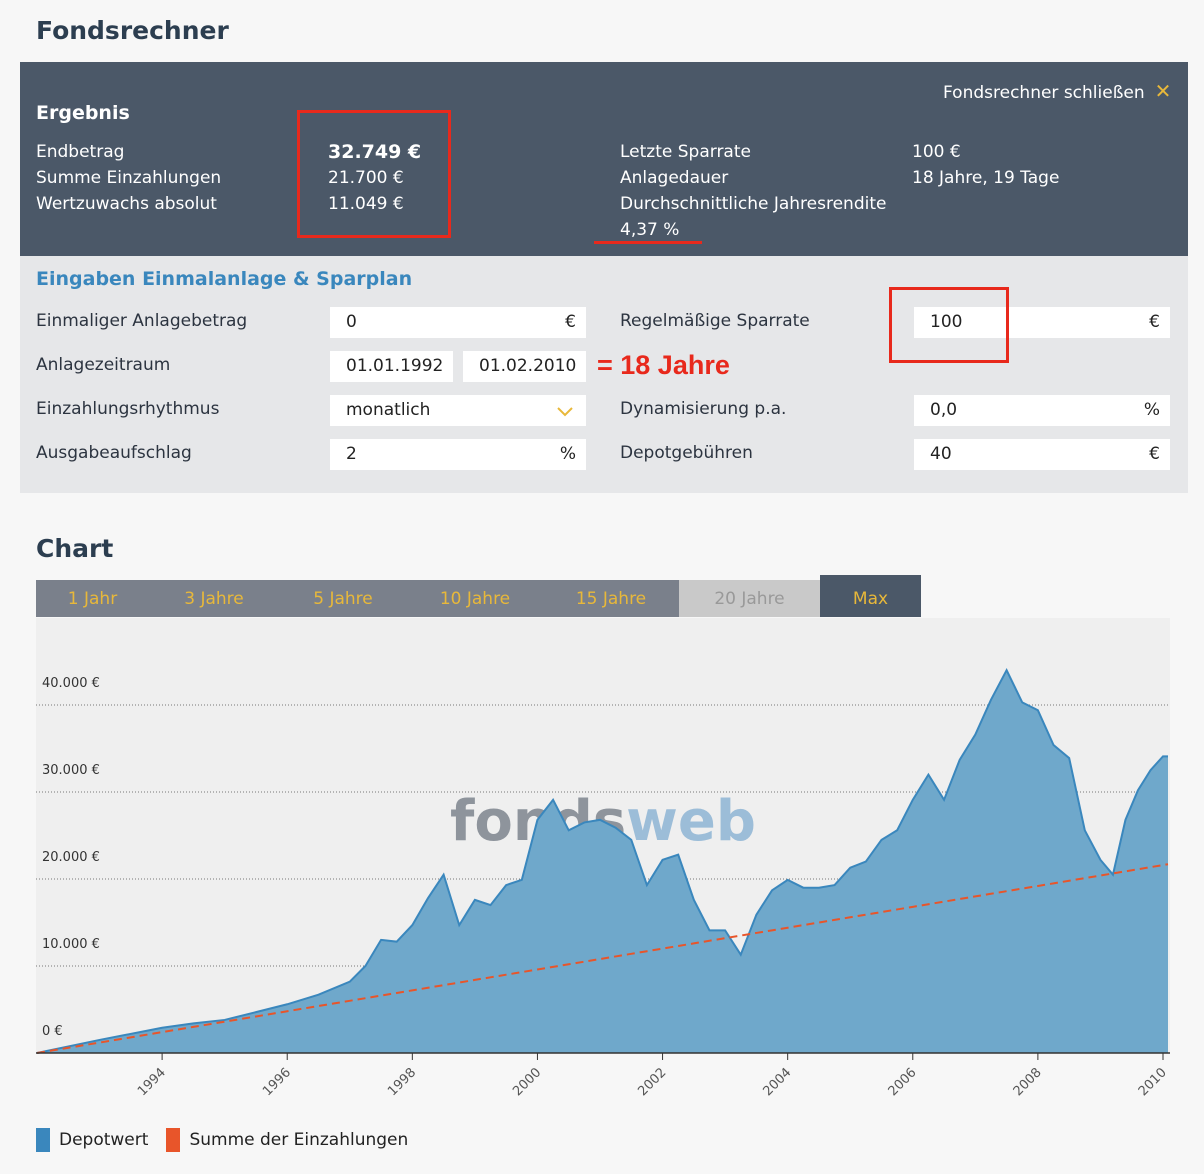  What do you see at coordinates (611, 599) in the screenshot?
I see `tab: 15 Jahre` at bounding box center [611, 599].